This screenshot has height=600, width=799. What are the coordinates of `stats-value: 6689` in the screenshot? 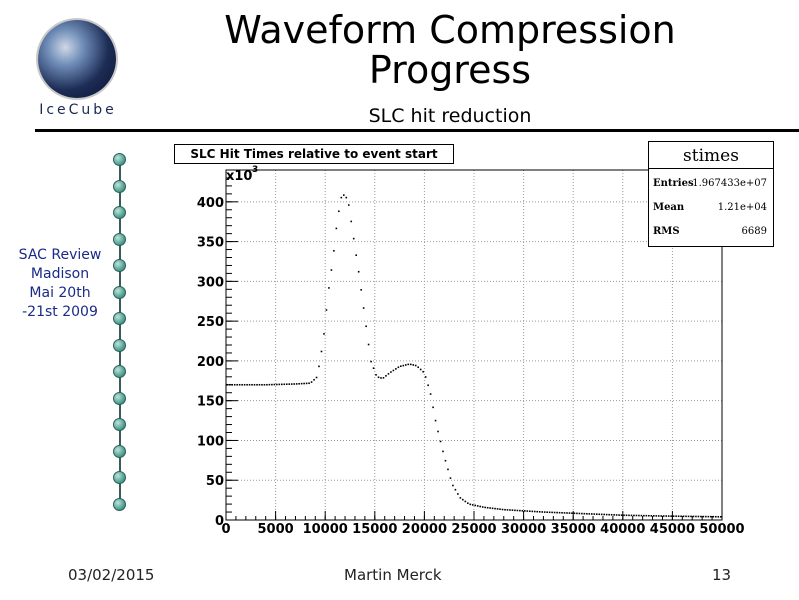 It's located at (754, 231).